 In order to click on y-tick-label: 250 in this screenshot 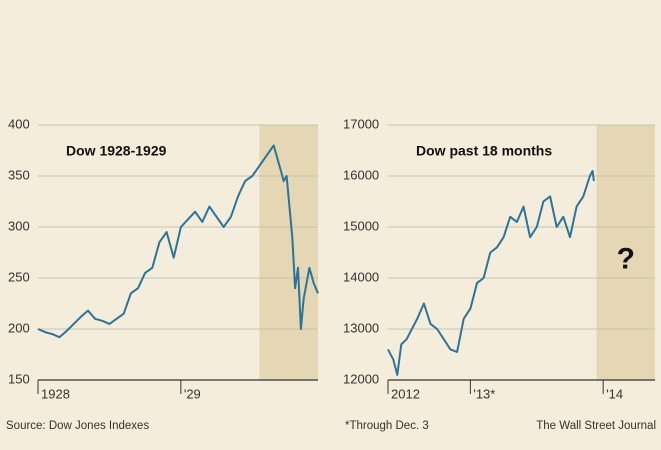, I will do `click(19, 276)`.